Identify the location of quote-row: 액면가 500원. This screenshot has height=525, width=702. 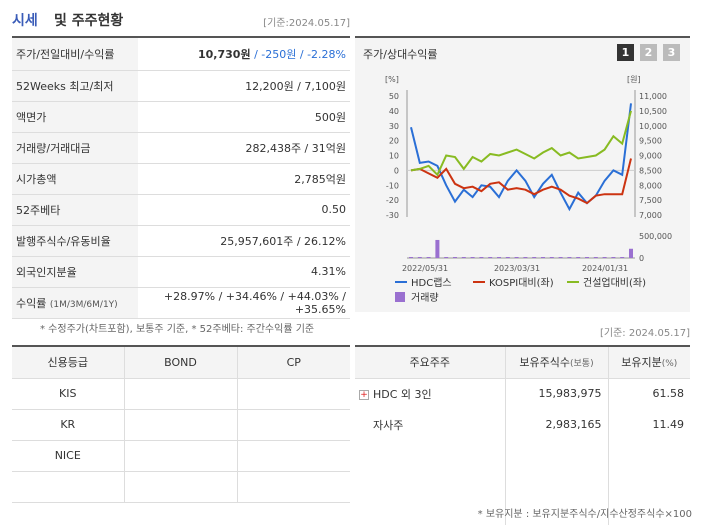
(181, 117).